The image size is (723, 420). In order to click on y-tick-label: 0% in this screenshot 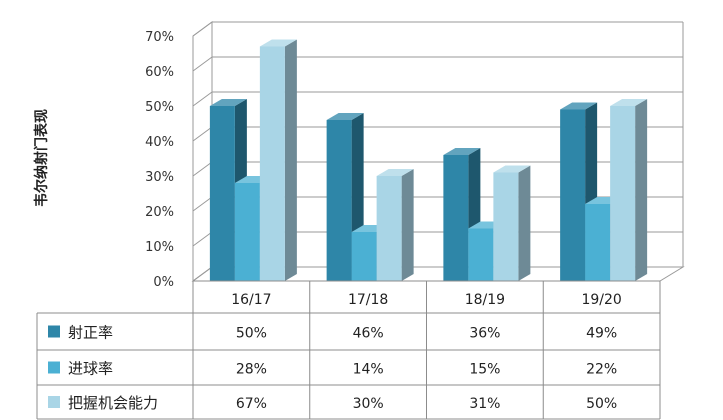, I will do `click(163, 282)`.